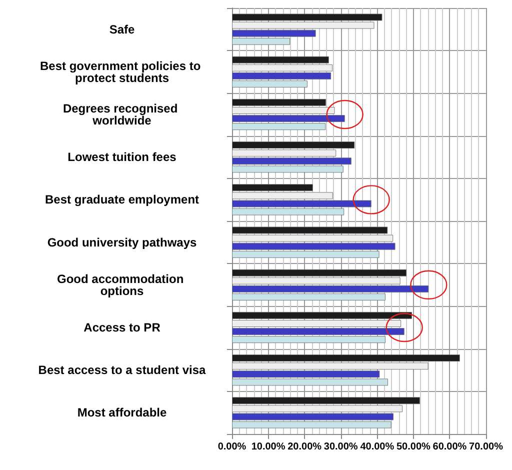 The width and height of the screenshot is (512, 470). Describe the element at coordinates (377, 447) in the screenshot. I see `x-tick-label: 40.00%` at that location.